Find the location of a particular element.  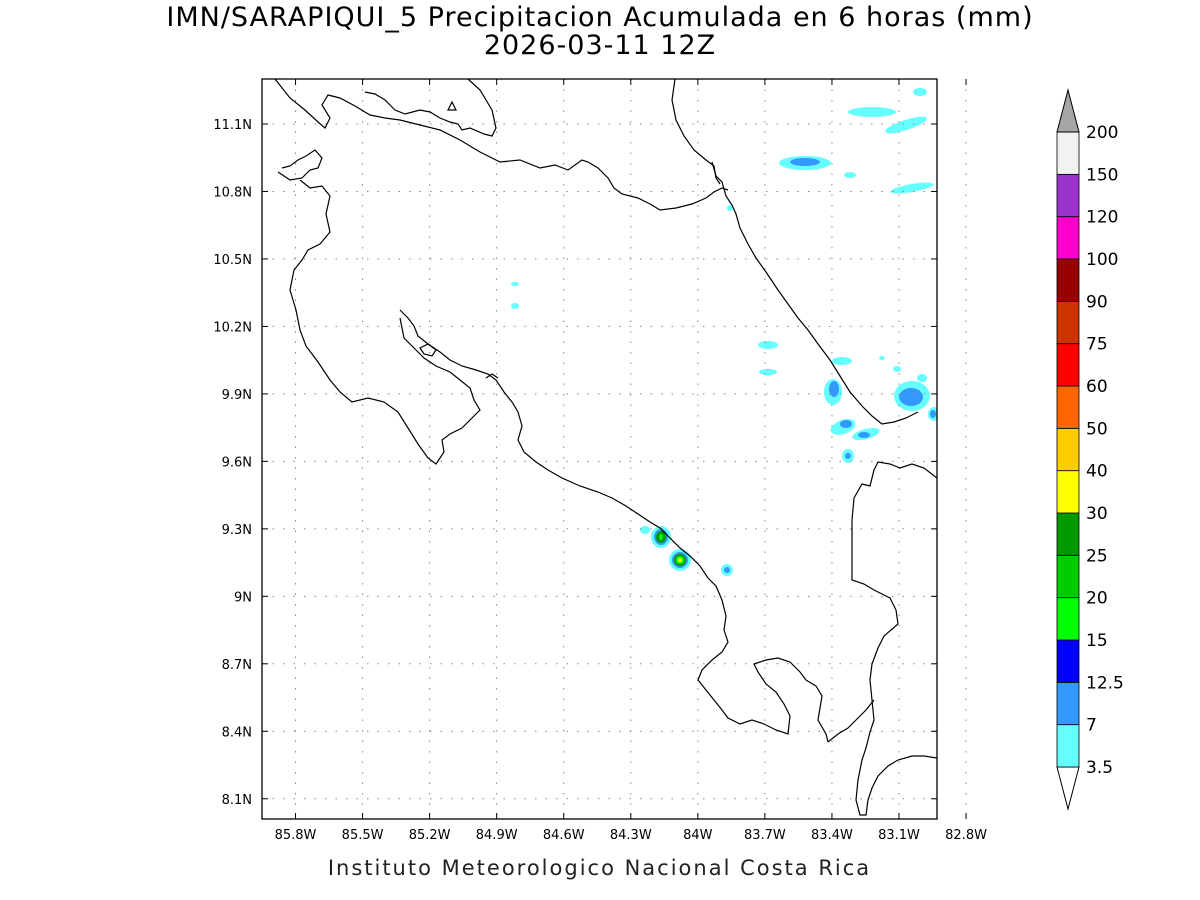

y-tick-label: 10.8N is located at coordinates (232, 192).